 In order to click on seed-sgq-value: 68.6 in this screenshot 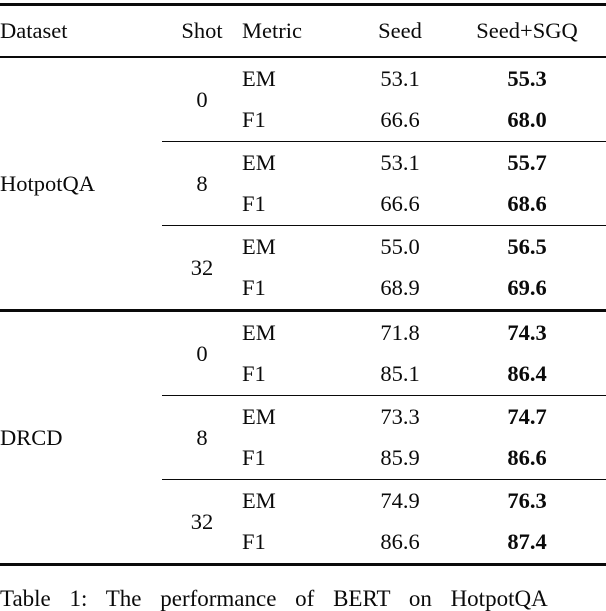, I will do `click(527, 204)`.